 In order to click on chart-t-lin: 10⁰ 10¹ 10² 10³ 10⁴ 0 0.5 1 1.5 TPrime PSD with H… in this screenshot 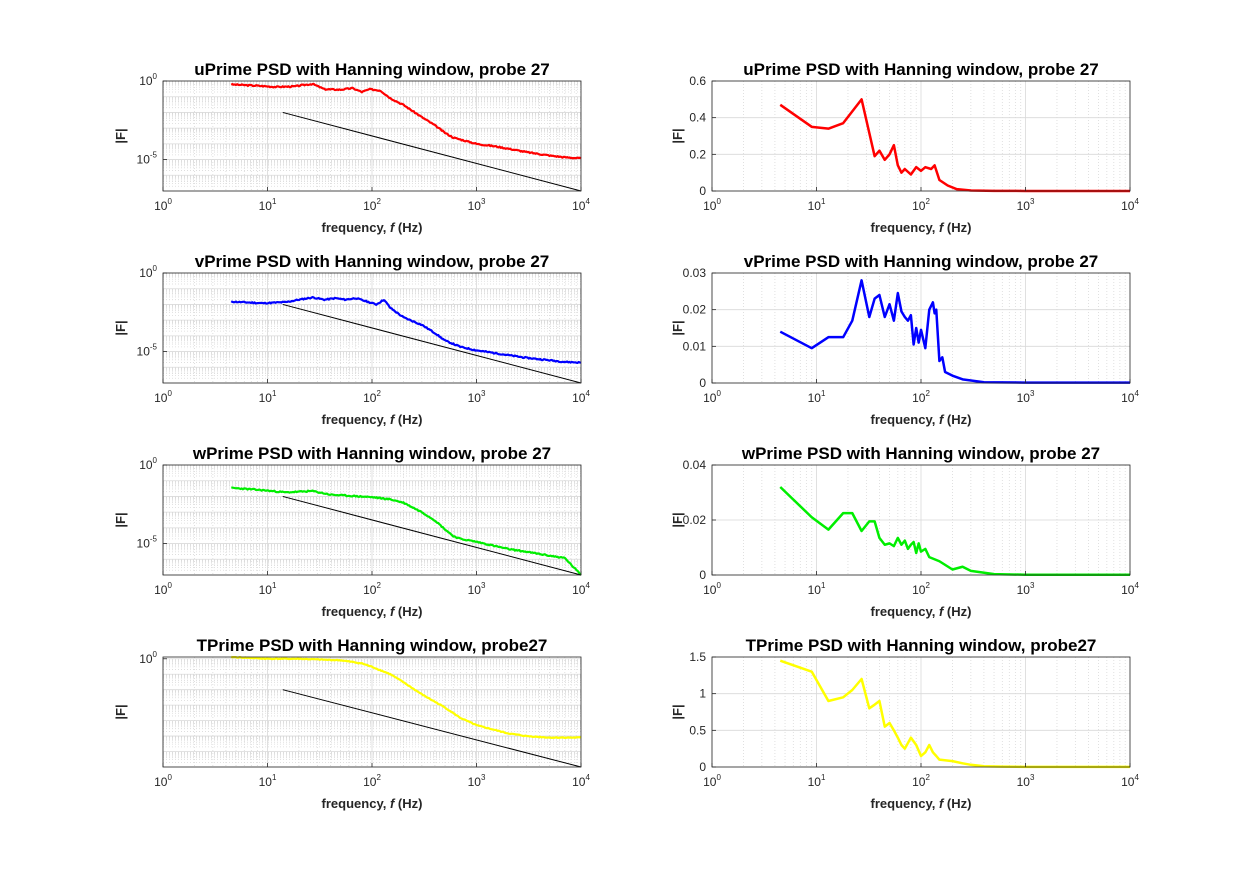, I will do `click(904, 723)`.